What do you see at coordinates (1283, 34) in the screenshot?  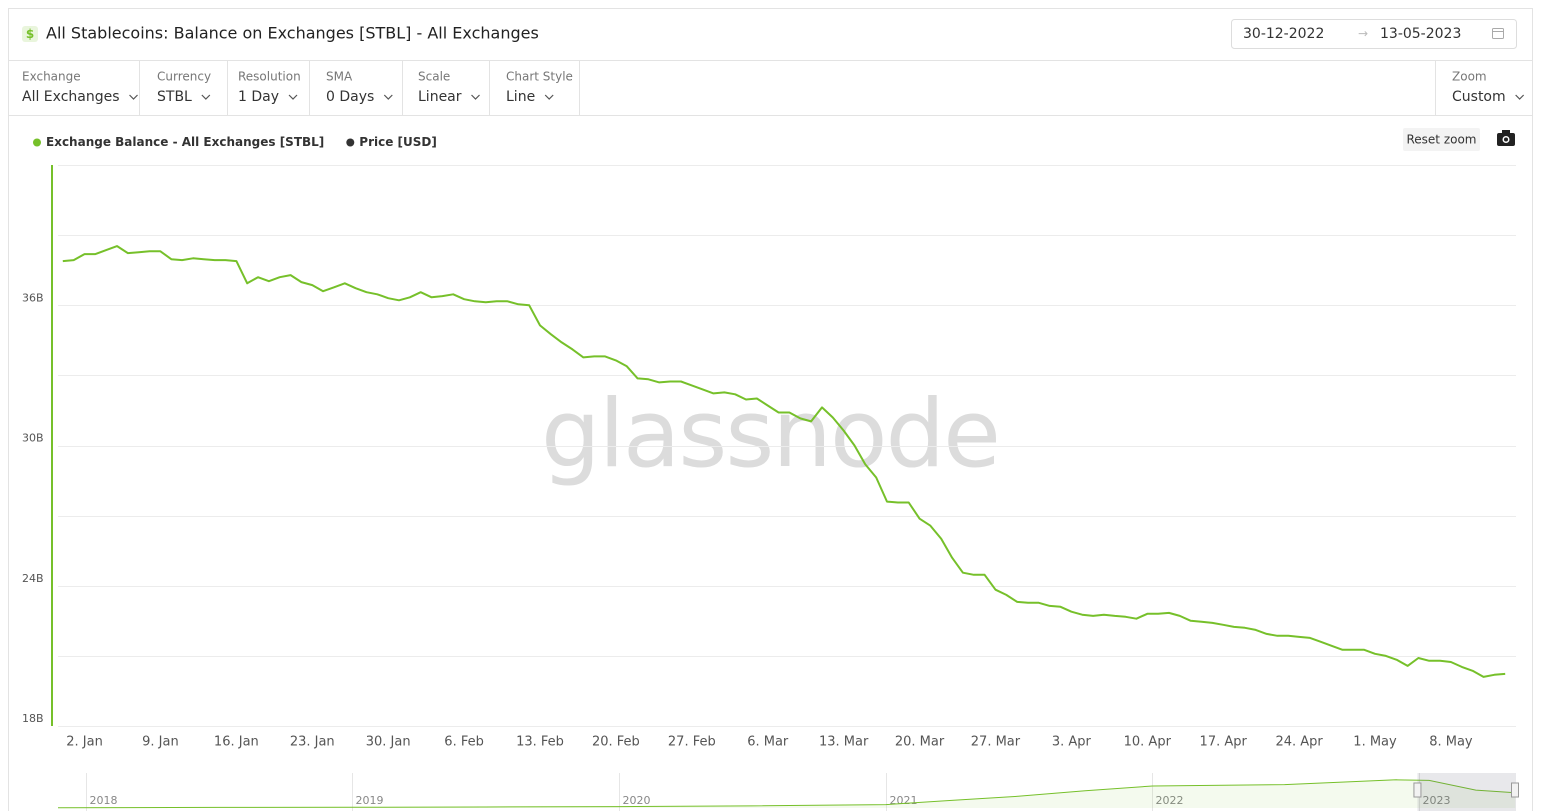 I see `date-from: 30-12-2022` at bounding box center [1283, 34].